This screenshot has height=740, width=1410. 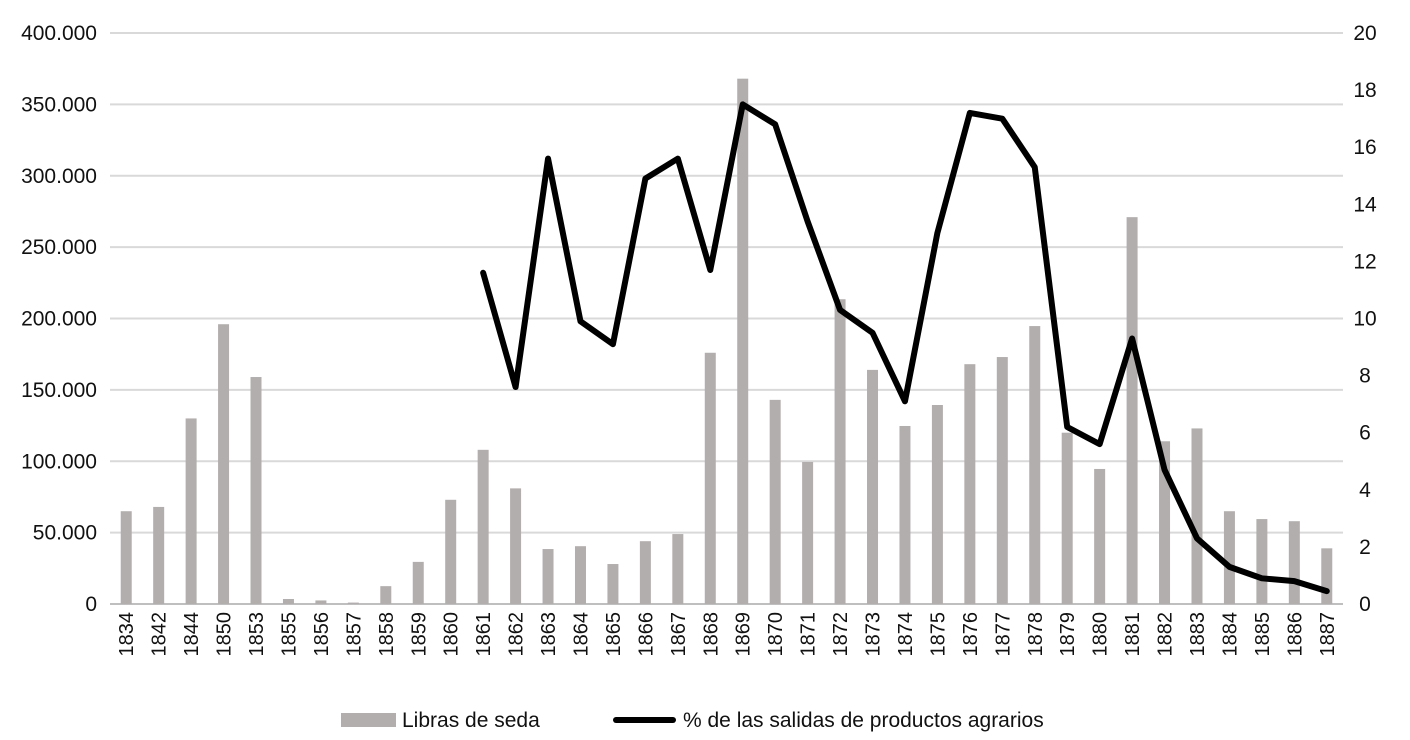 What do you see at coordinates (1036, 634) in the screenshot?
I see `x-tick-label: 1878` at bounding box center [1036, 634].